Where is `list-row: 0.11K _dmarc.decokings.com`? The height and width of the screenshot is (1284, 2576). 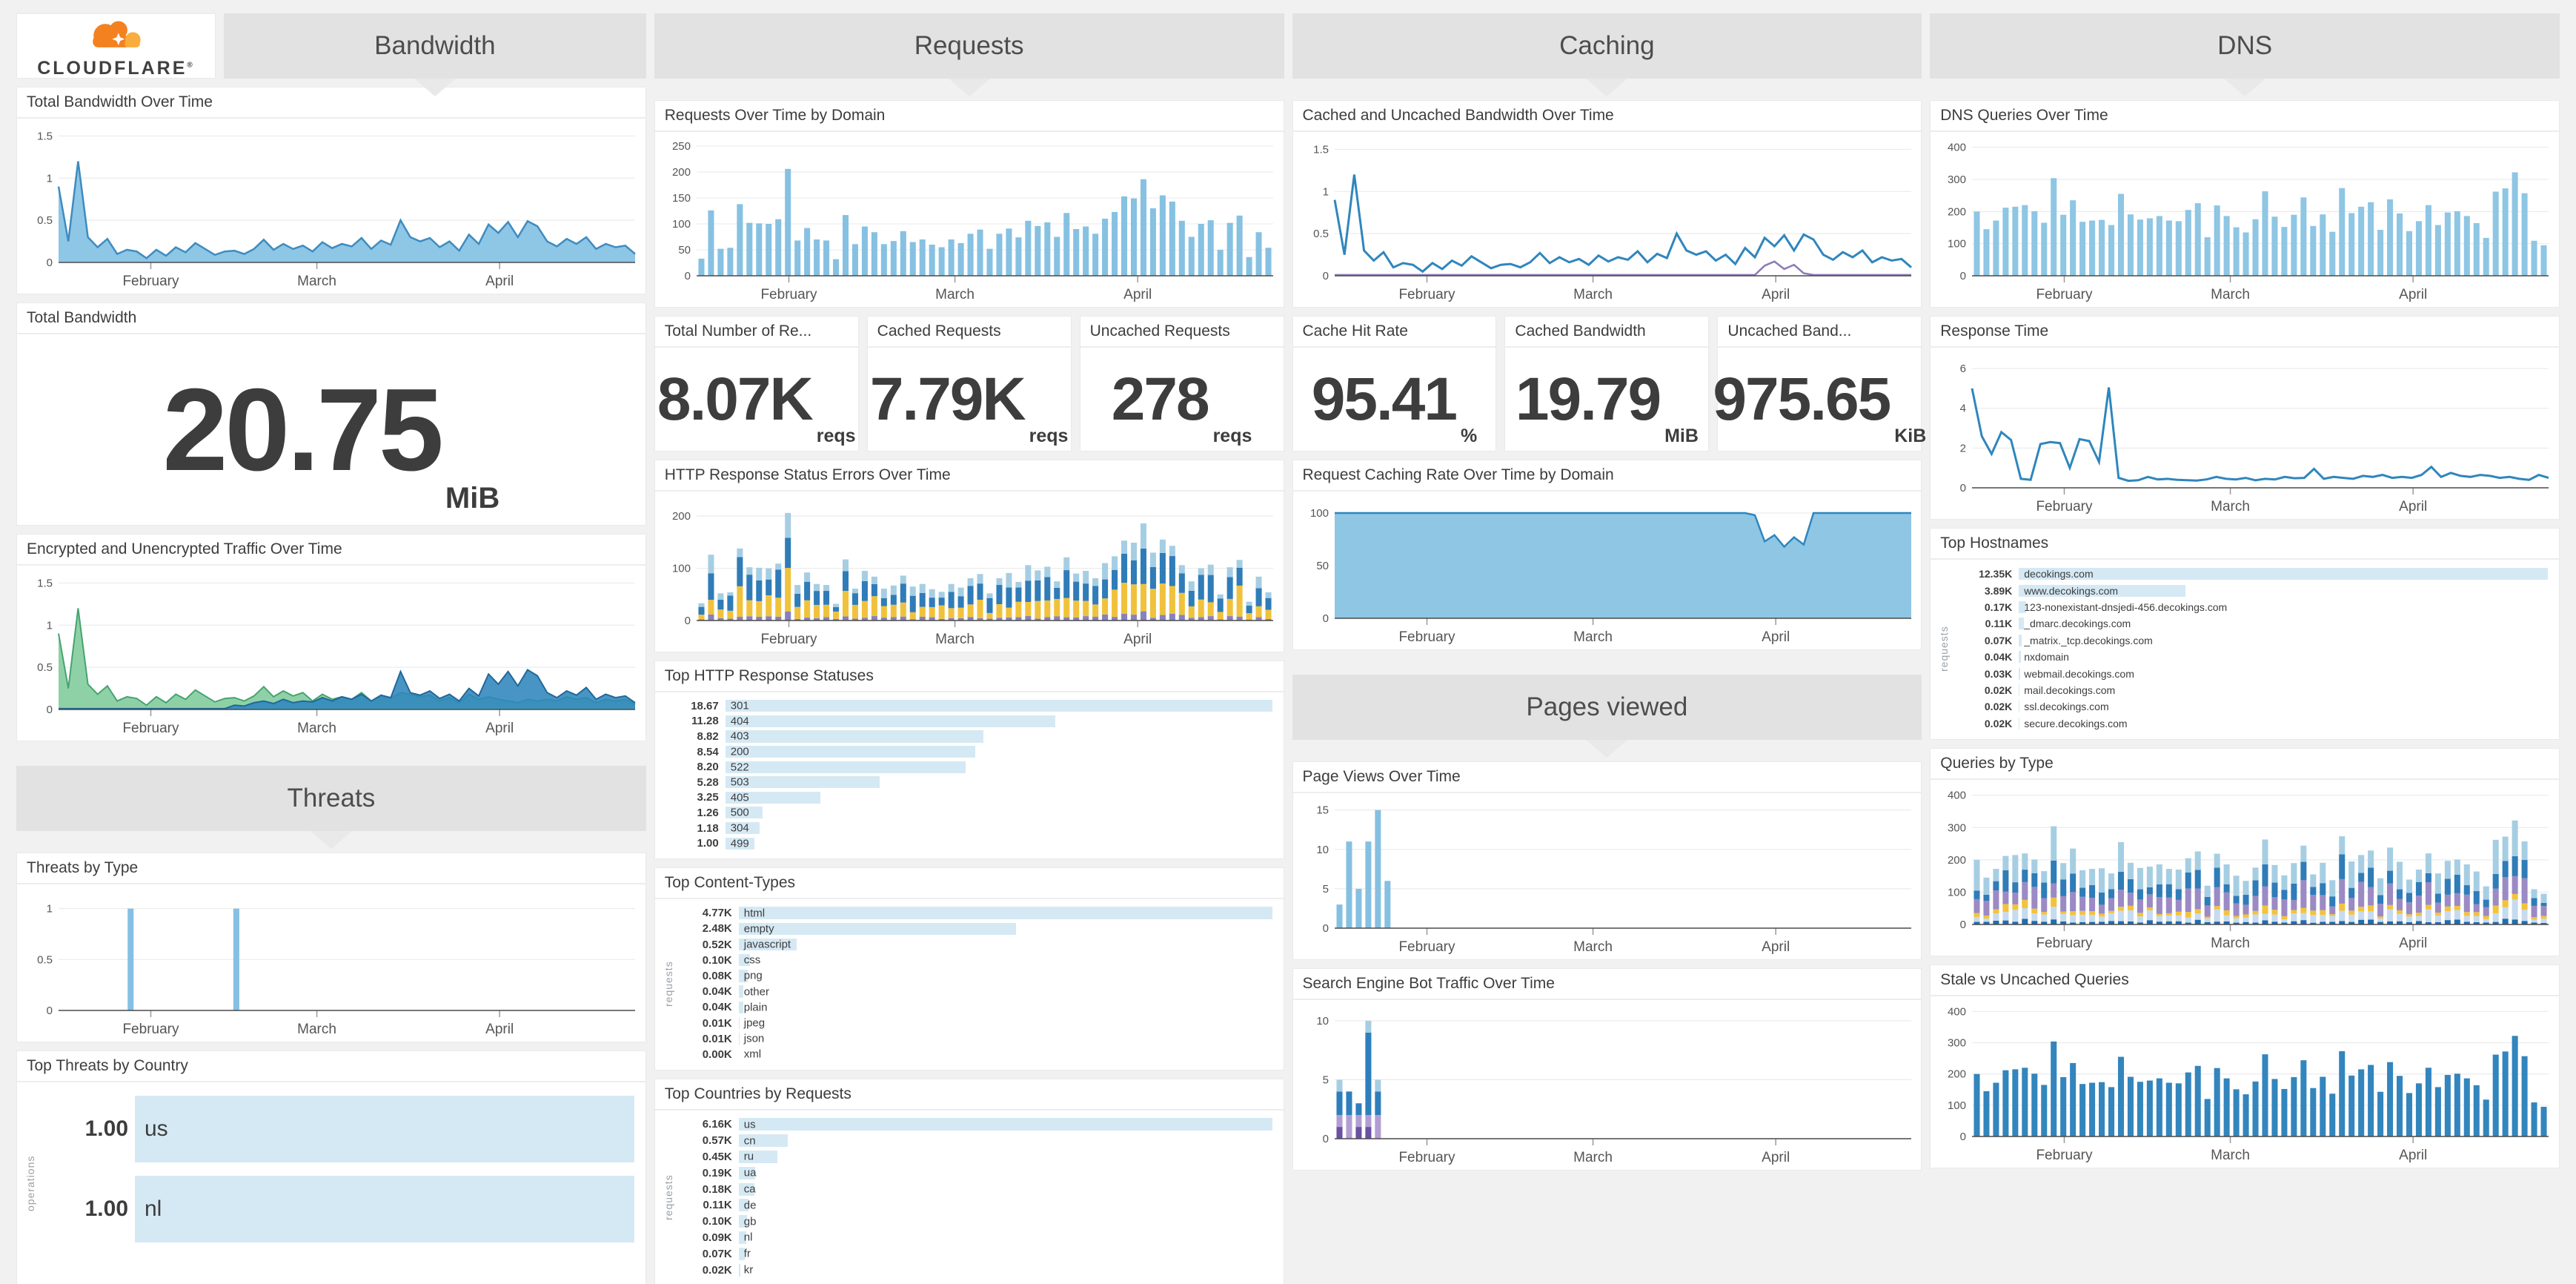
list-row: 0.11K _dmarc.decokings.com is located at coordinates (2250, 623).